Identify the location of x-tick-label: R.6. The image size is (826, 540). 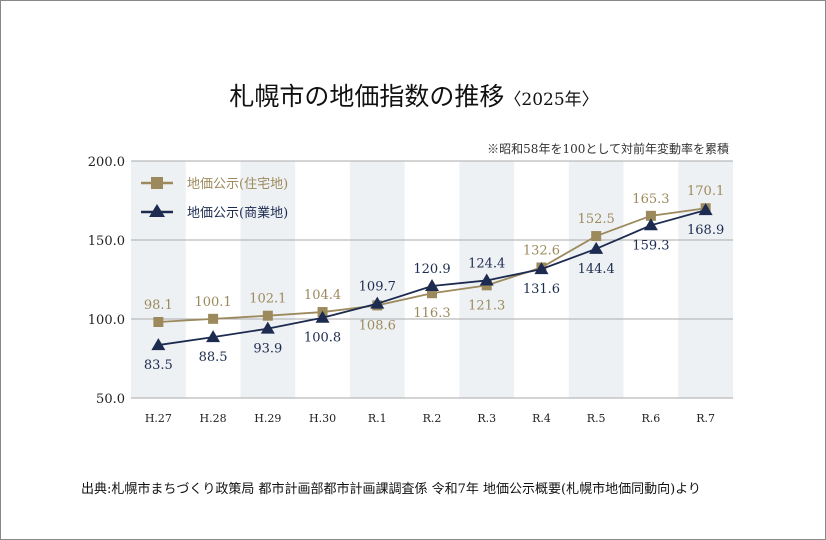
(651, 418).